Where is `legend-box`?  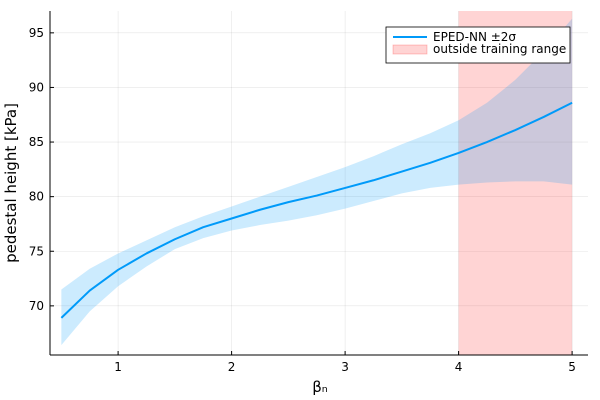
legend-box is located at coordinates (478, 45).